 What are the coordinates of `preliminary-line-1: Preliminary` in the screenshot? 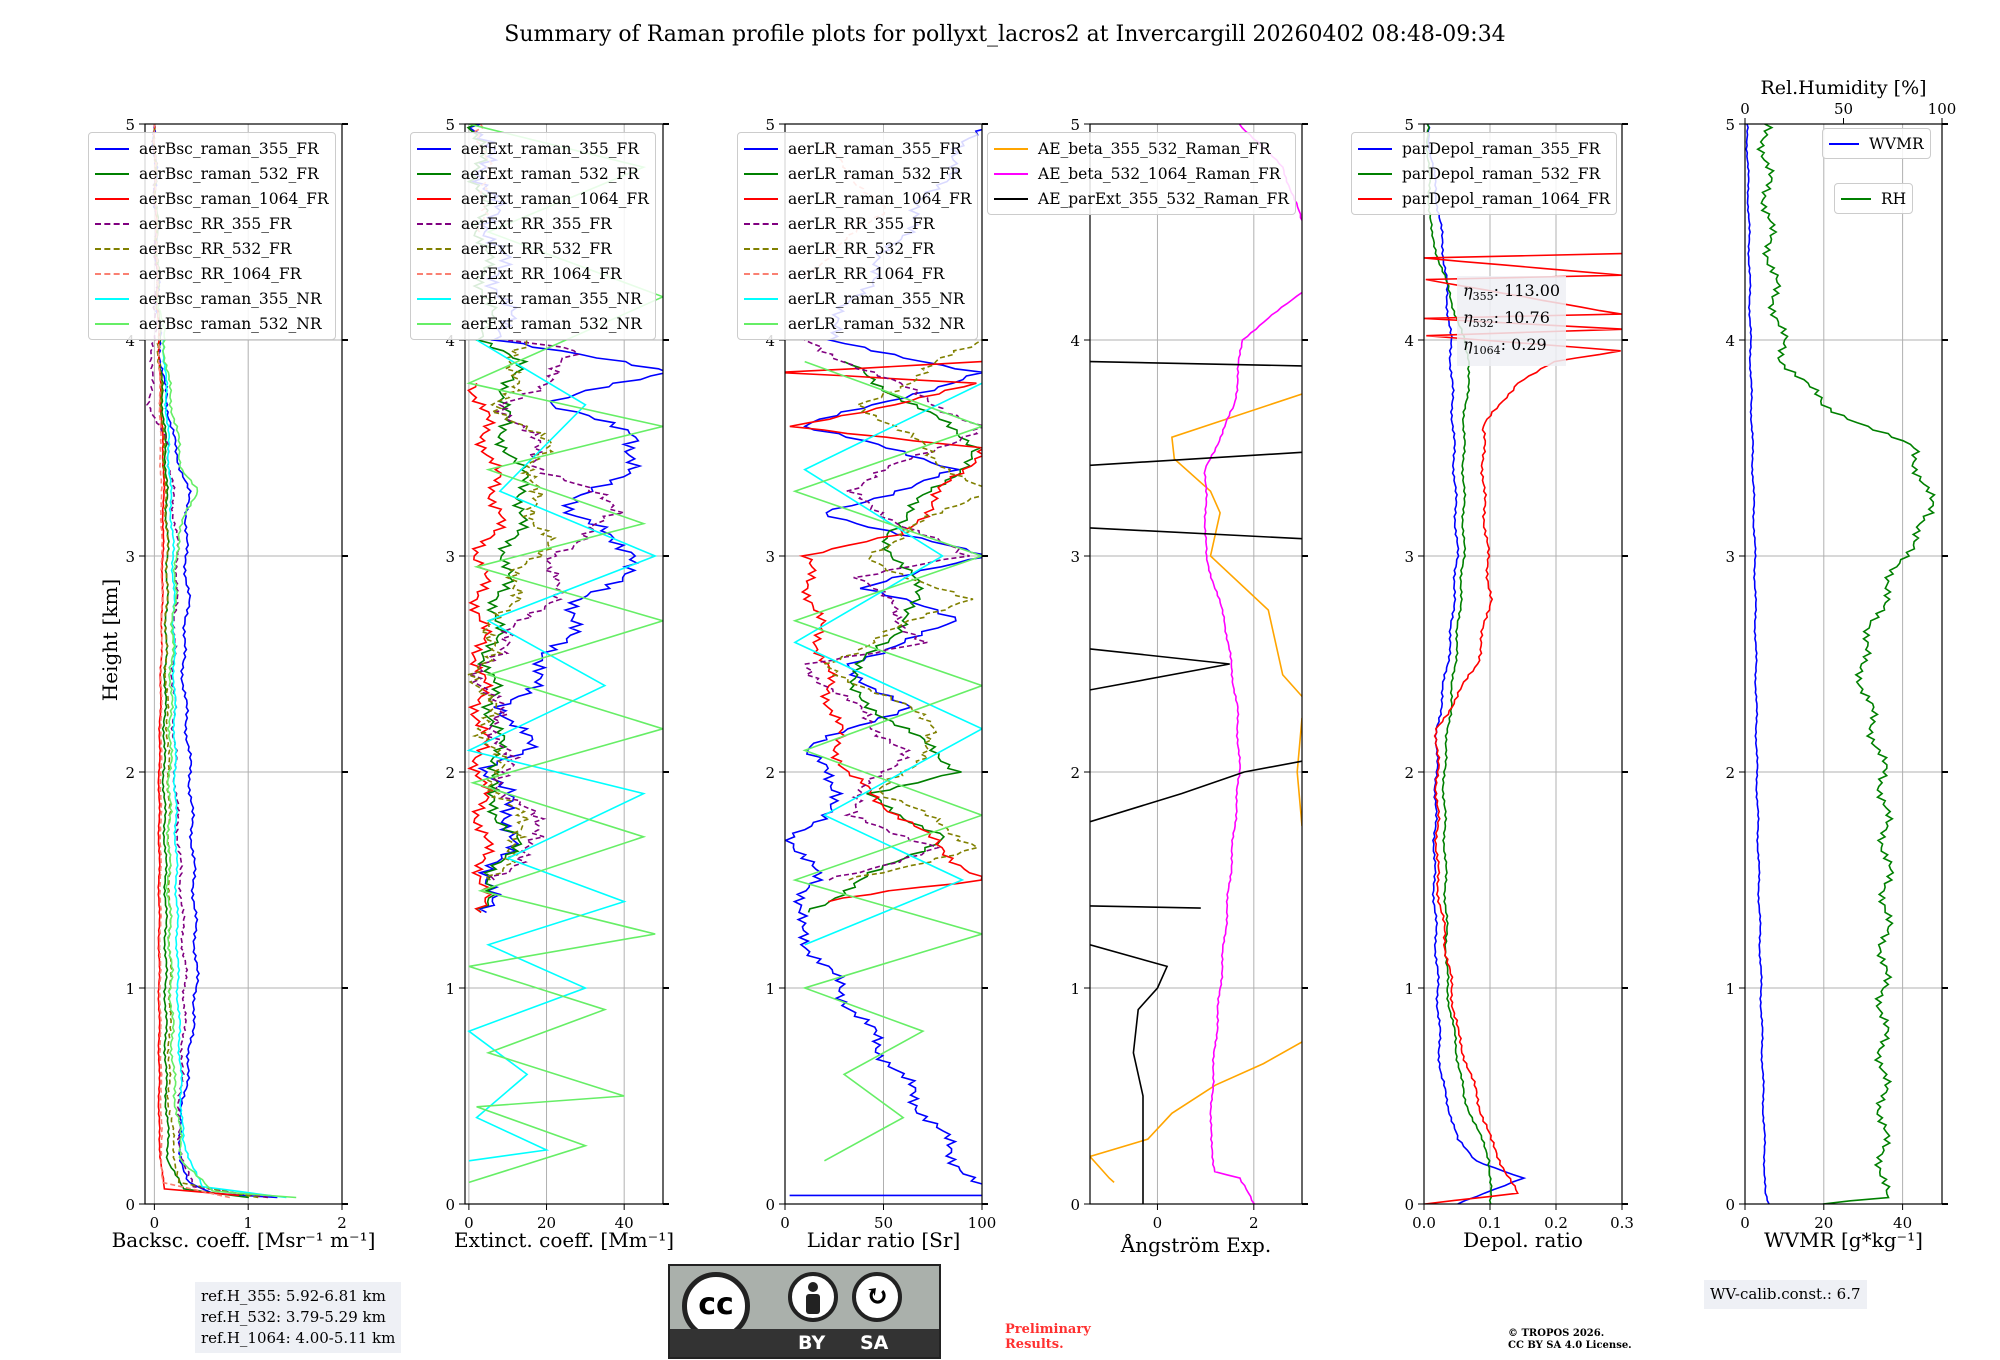 It's located at (1048, 1329).